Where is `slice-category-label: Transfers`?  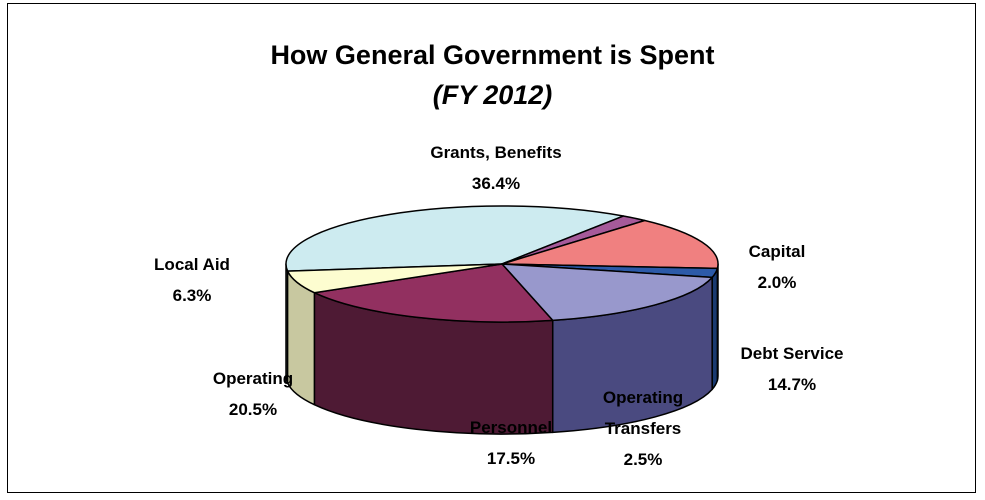 slice-category-label: Transfers is located at coordinates (643, 428).